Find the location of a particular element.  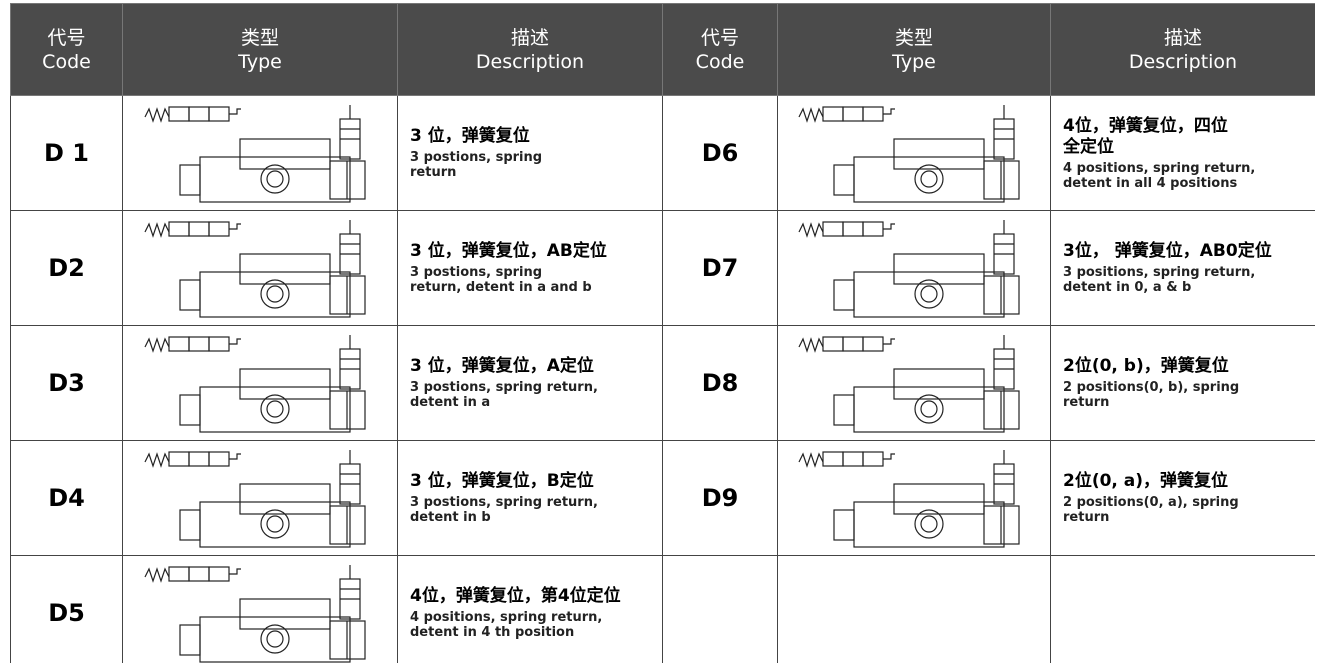

code-cell: D9 is located at coordinates (720, 498).